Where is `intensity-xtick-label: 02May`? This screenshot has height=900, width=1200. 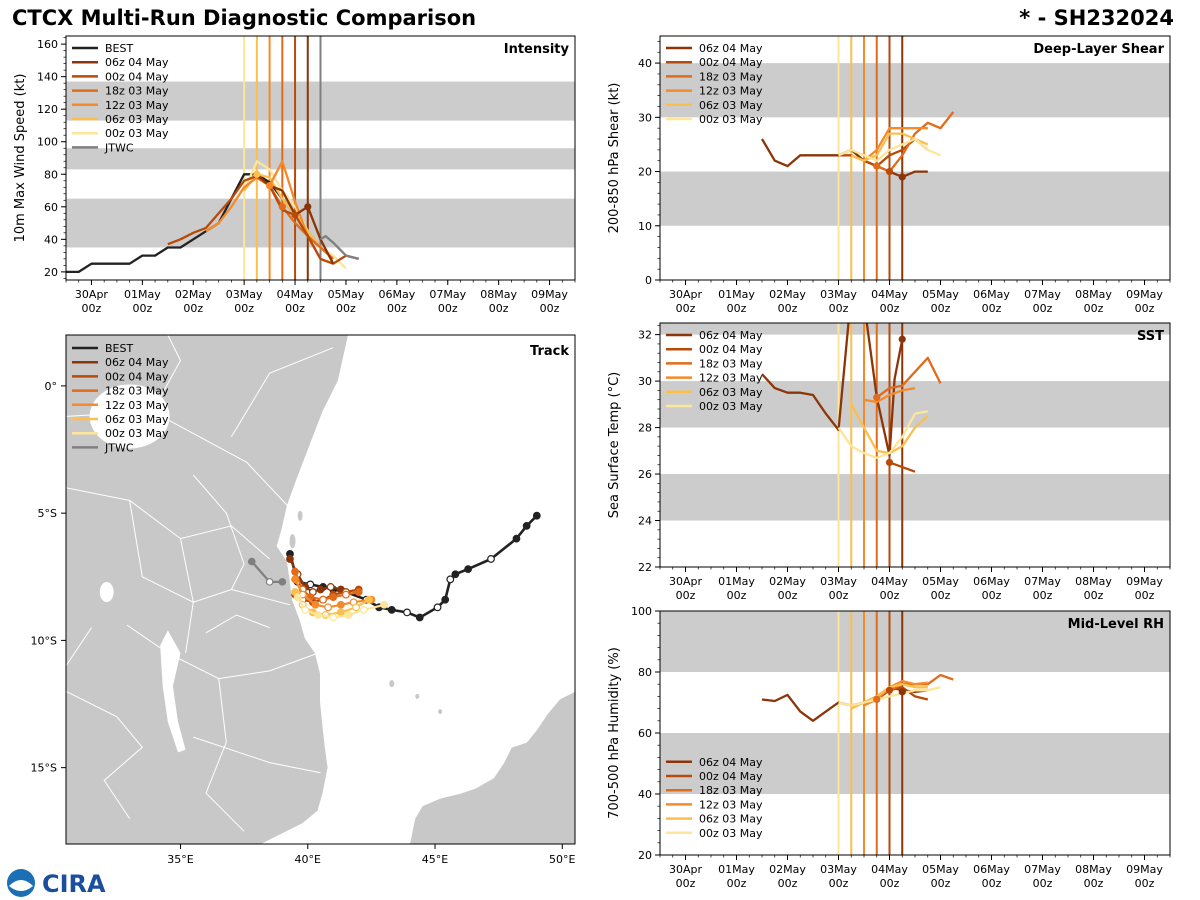
intensity-xtick-label: 02May is located at coordinates (193, 294).